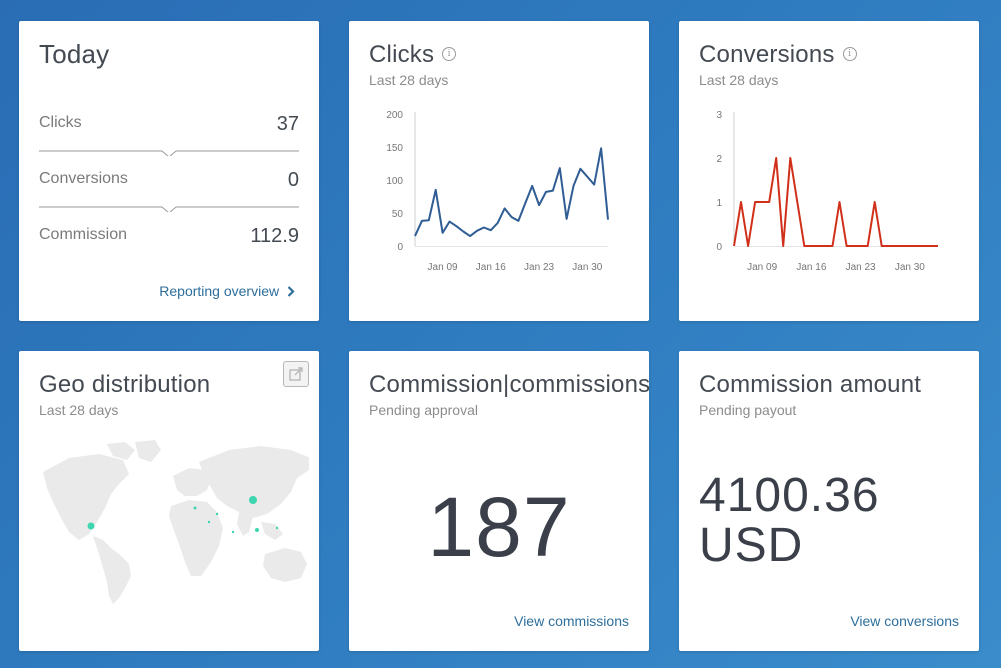 The height and width of the screenshot is (668, 1001). Describe the element at coordinates (751, 545) in the screenshot. I see `commission-amount-currency: USD` at that location.